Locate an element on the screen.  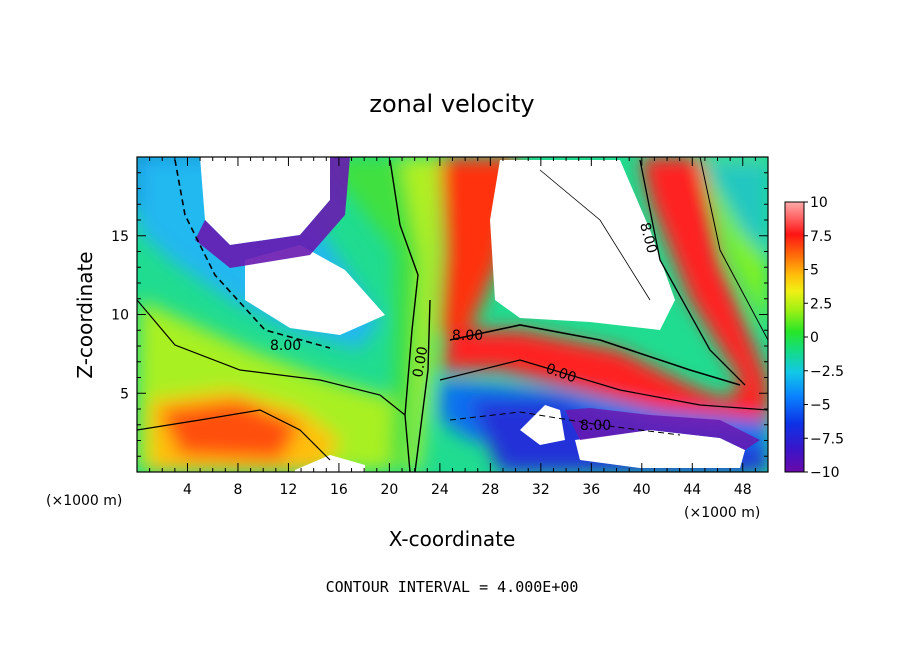
colorbar-ticks: 10 7.5 5 2.5 0 −2.5 −5 −7.5 −10 is located at coordinates (824, 338).